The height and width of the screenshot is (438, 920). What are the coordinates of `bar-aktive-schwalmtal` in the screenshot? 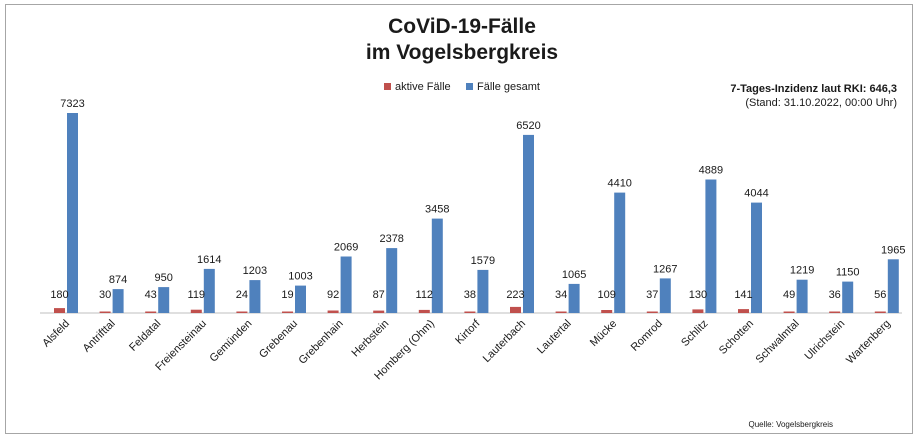 It's located at (789, 312).